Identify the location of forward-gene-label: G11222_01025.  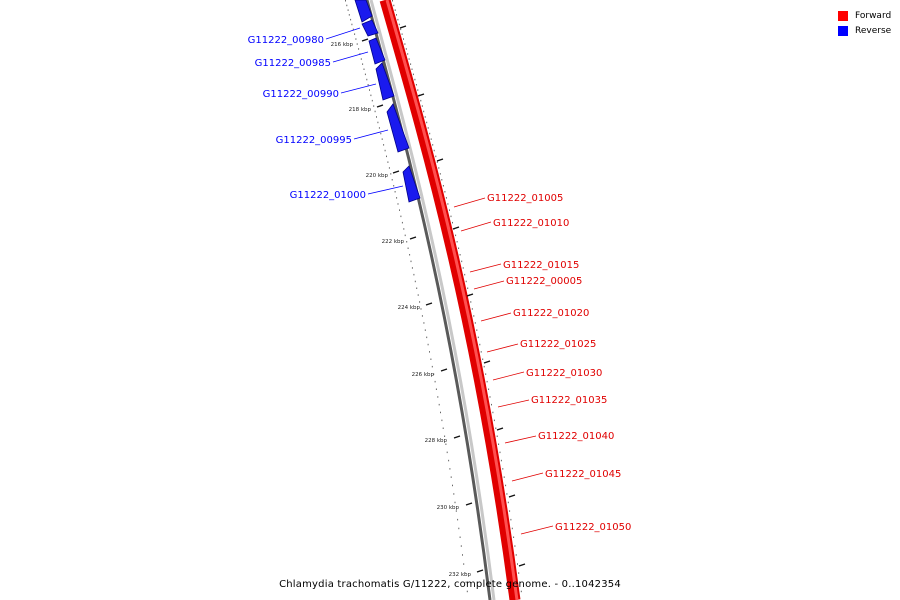
(558, 344).